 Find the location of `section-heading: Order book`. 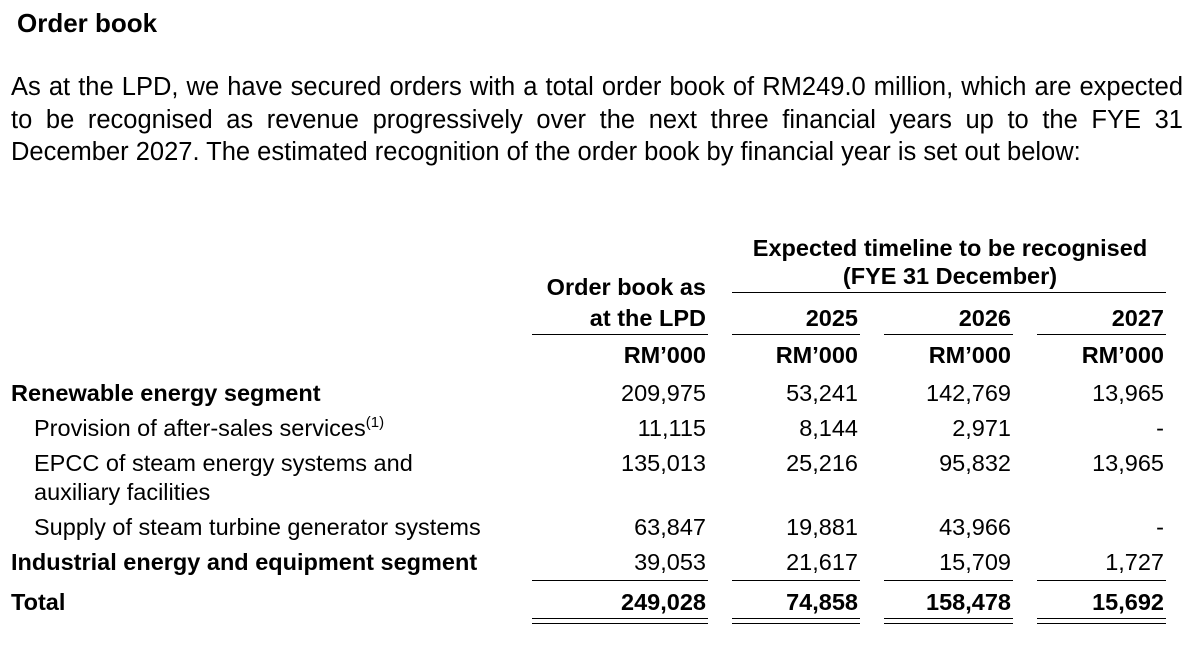

section-heading: Order book is located at coordinates (87, 23).